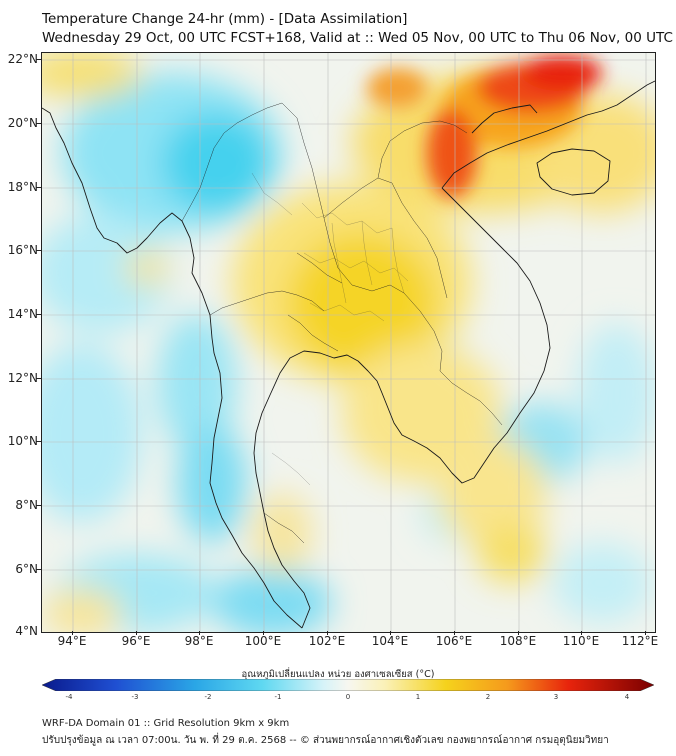 The width and height of the screenshot is (676, 756). I want to click on lon-label-106e: 106°E, so click(454, 641).